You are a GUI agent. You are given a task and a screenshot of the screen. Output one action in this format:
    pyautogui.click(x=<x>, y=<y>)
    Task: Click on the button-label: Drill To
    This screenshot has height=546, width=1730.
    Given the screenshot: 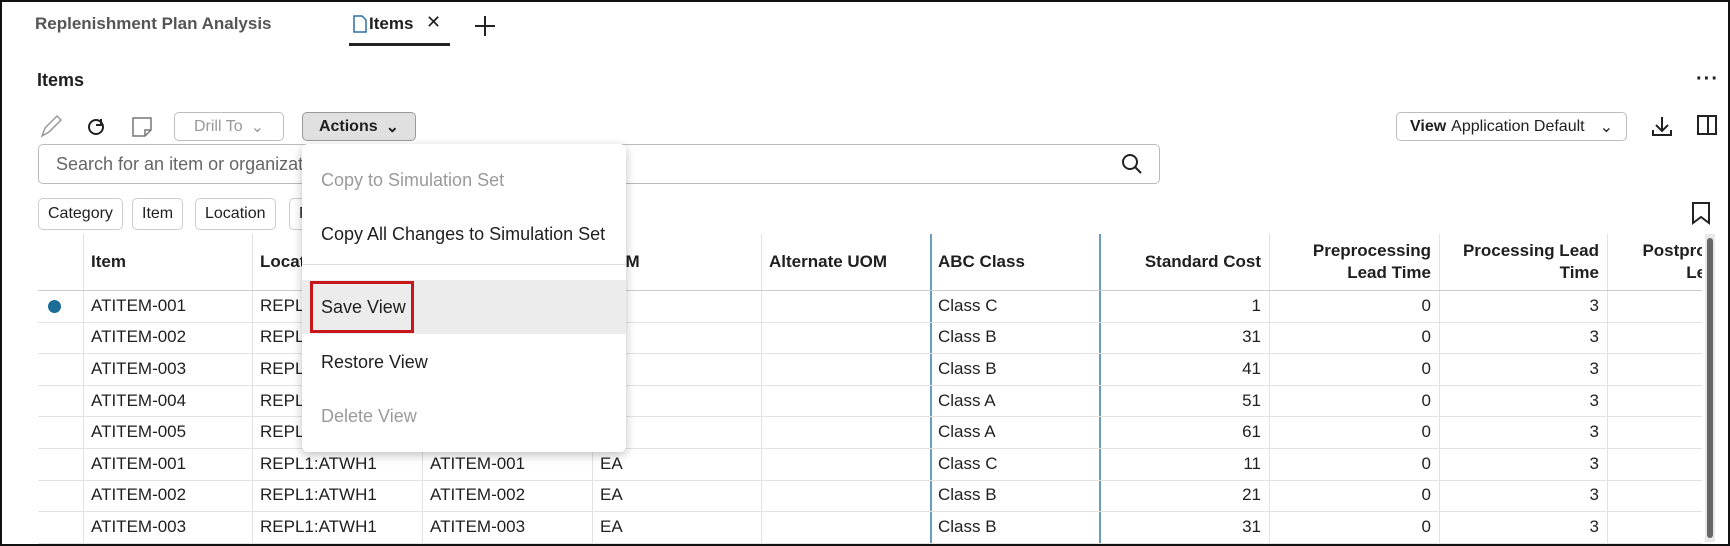 What is the action you would take?
    pyautogui.click(x=218, y=126)
    